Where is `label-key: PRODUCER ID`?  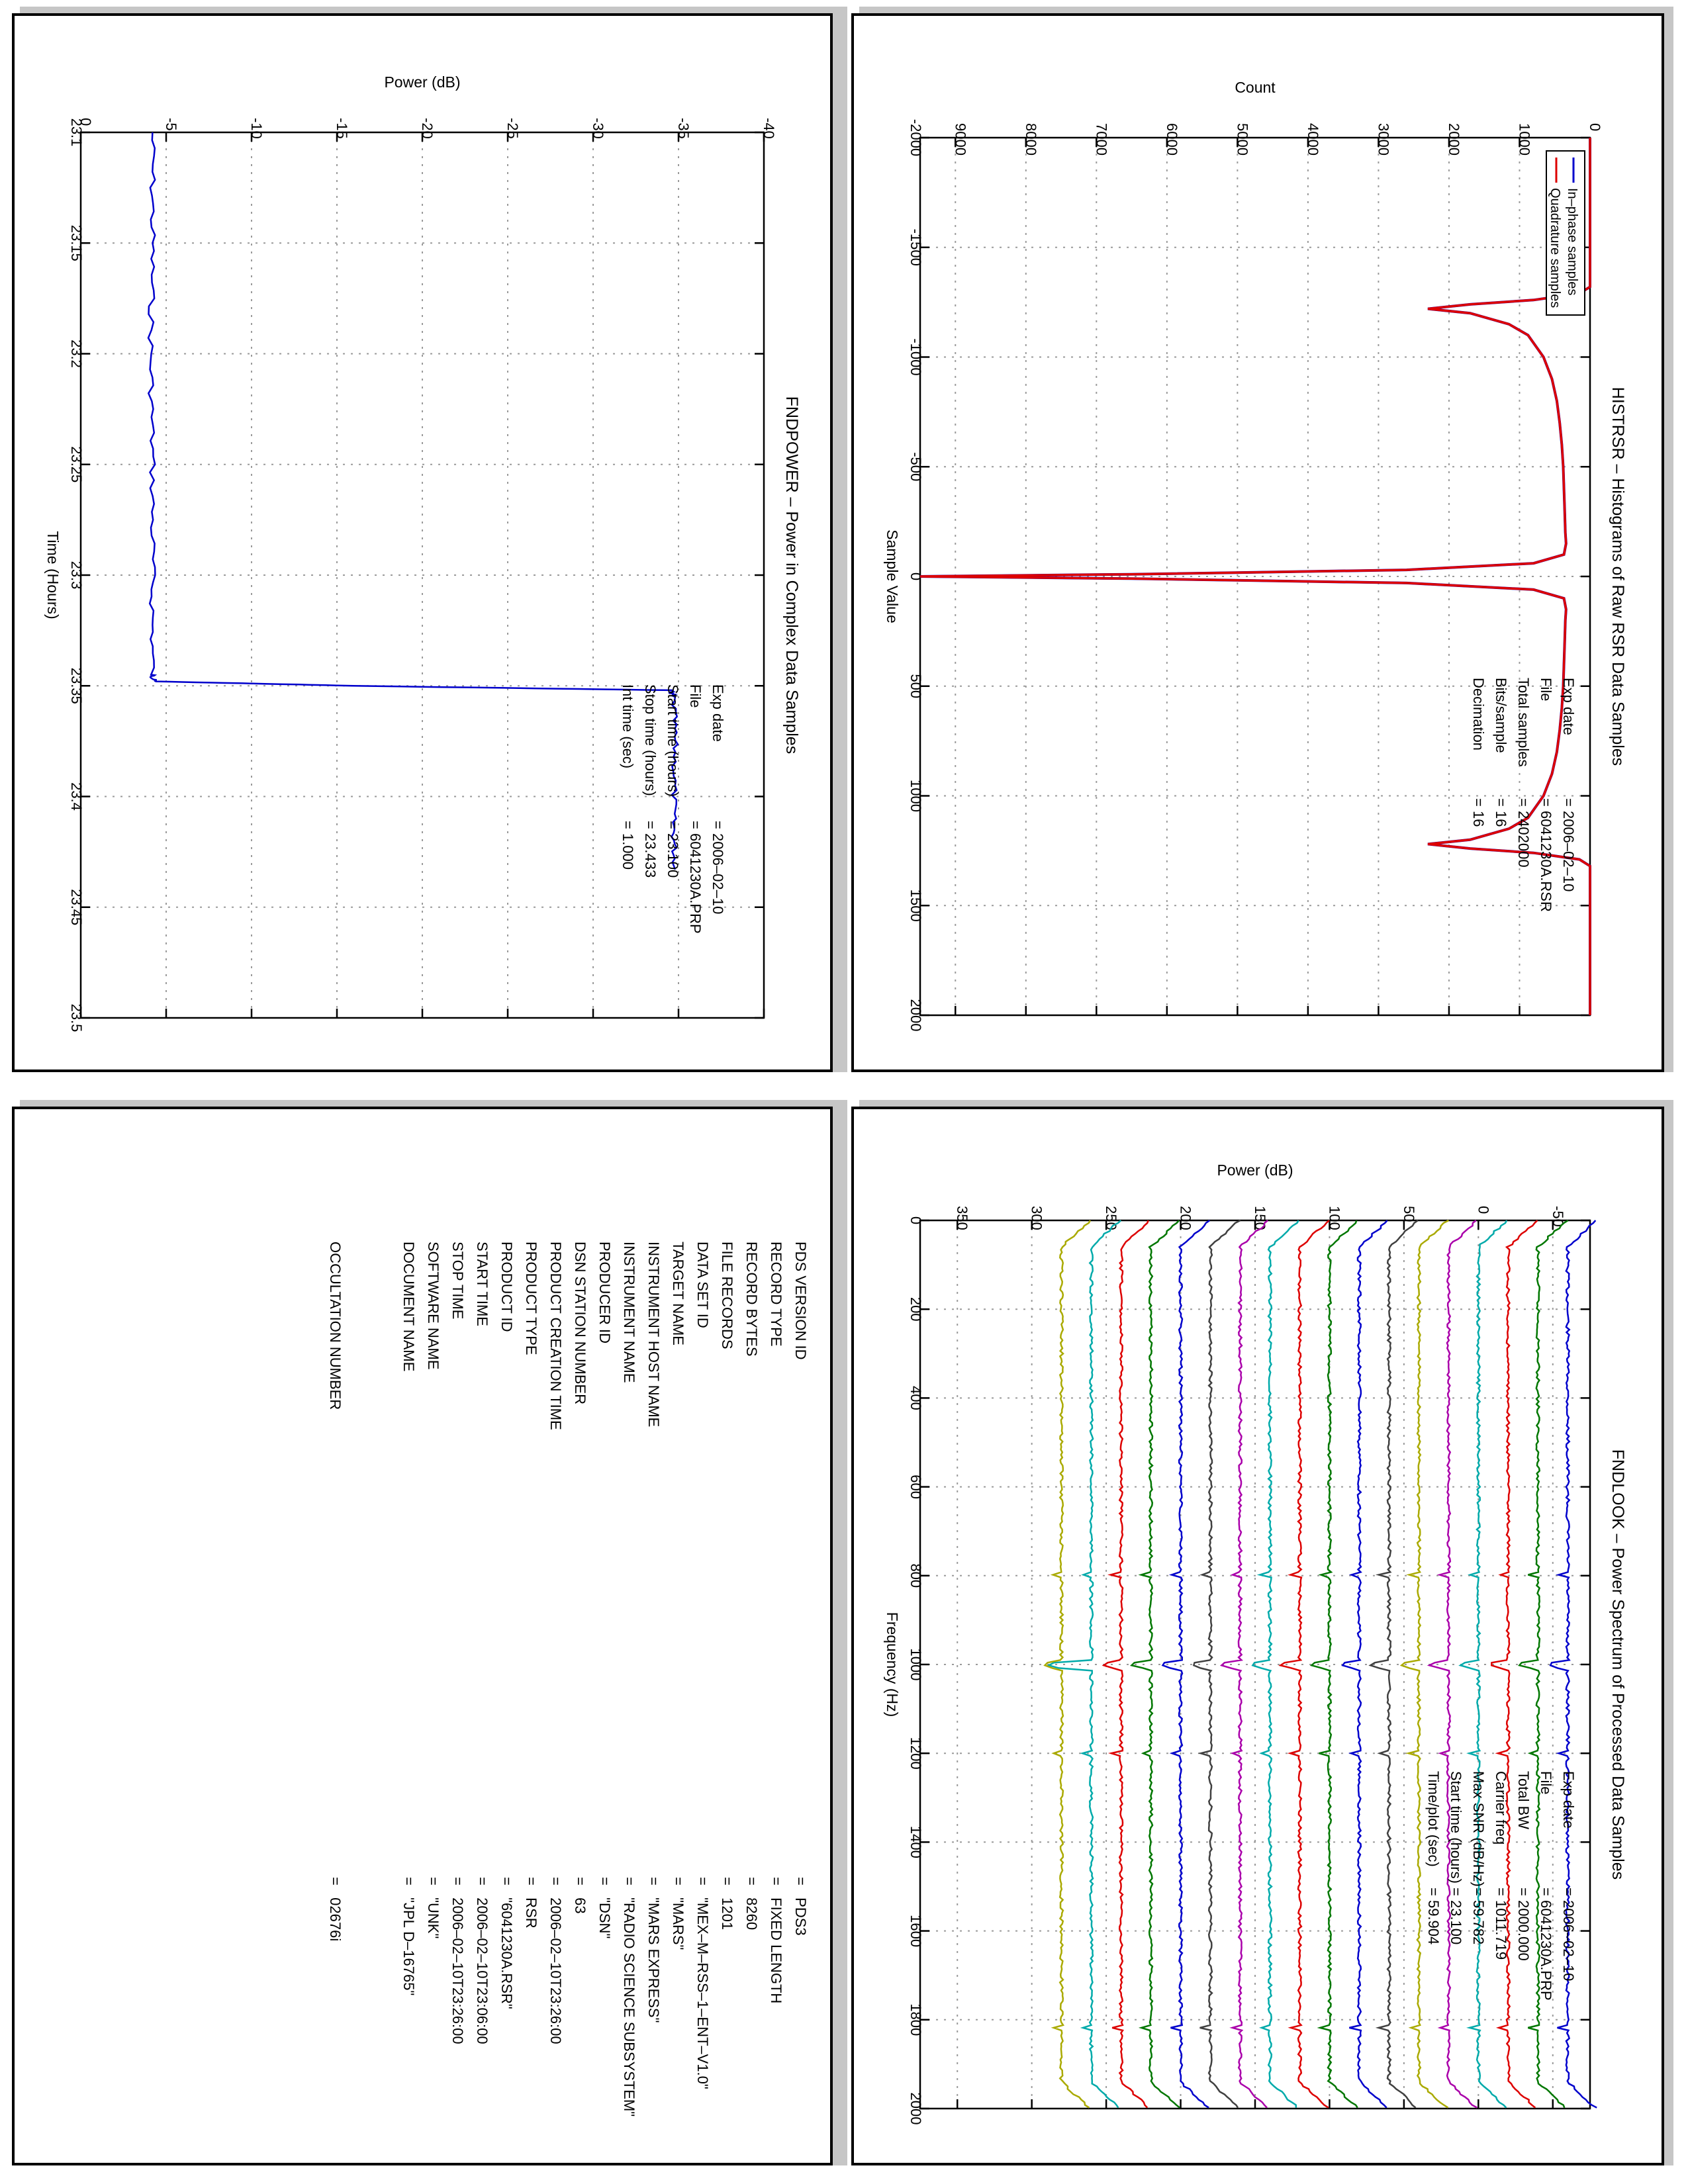
label-key: PRODUCER ID is located at coordinates (604, 1293).